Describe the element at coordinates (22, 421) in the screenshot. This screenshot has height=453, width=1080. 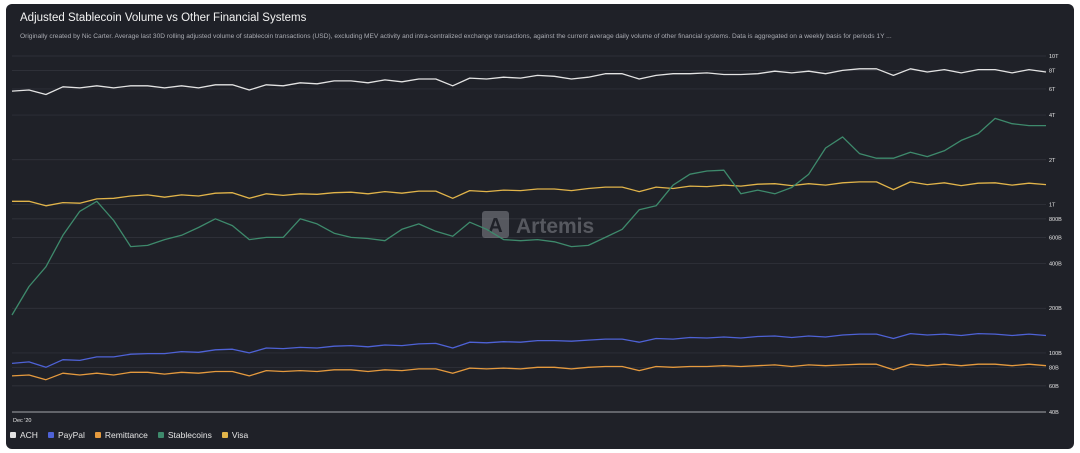
I see `x-tick-label: Dec '20` at that location.